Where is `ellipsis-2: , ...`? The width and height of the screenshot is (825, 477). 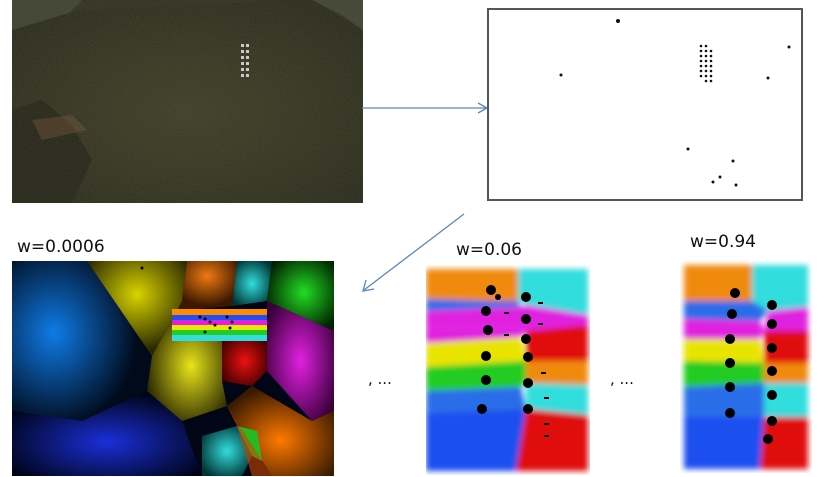
ellipsis-2: , ... is located at coordinates (622, 379).